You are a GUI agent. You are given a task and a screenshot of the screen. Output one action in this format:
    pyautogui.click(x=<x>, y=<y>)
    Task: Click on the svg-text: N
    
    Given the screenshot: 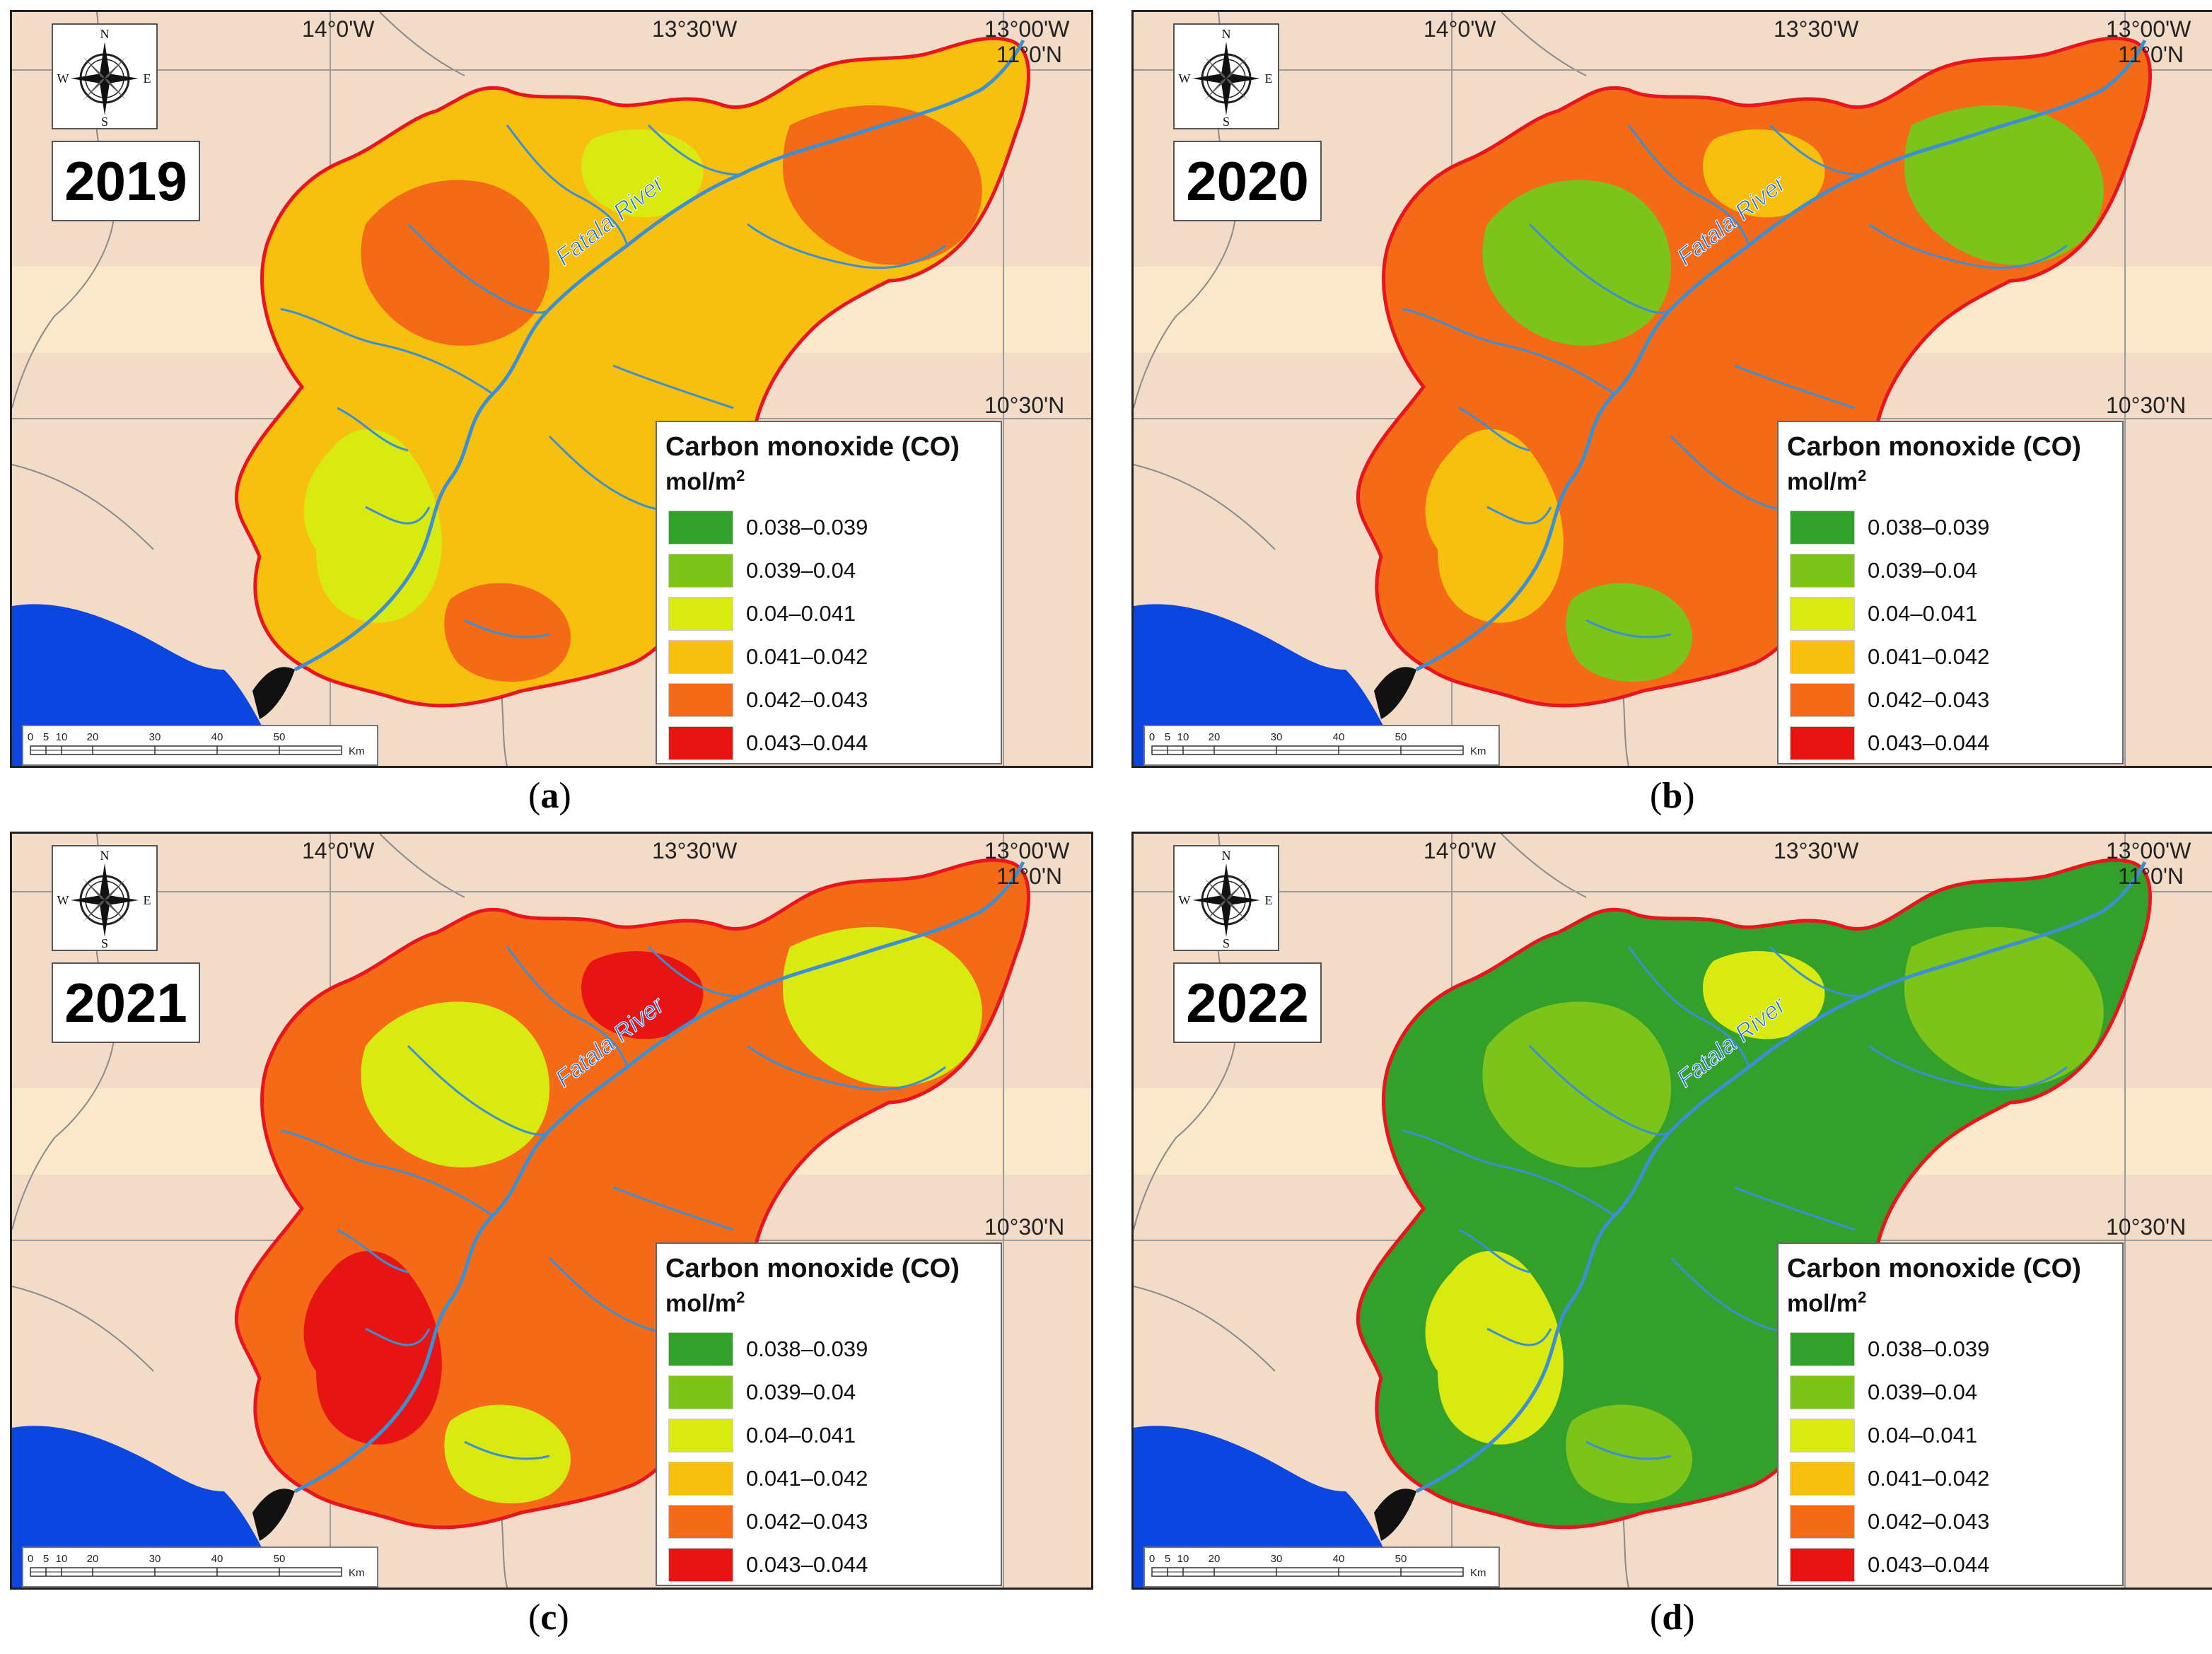 What is the action you would take?
    pyautogui.click(x=105, y=34)
    